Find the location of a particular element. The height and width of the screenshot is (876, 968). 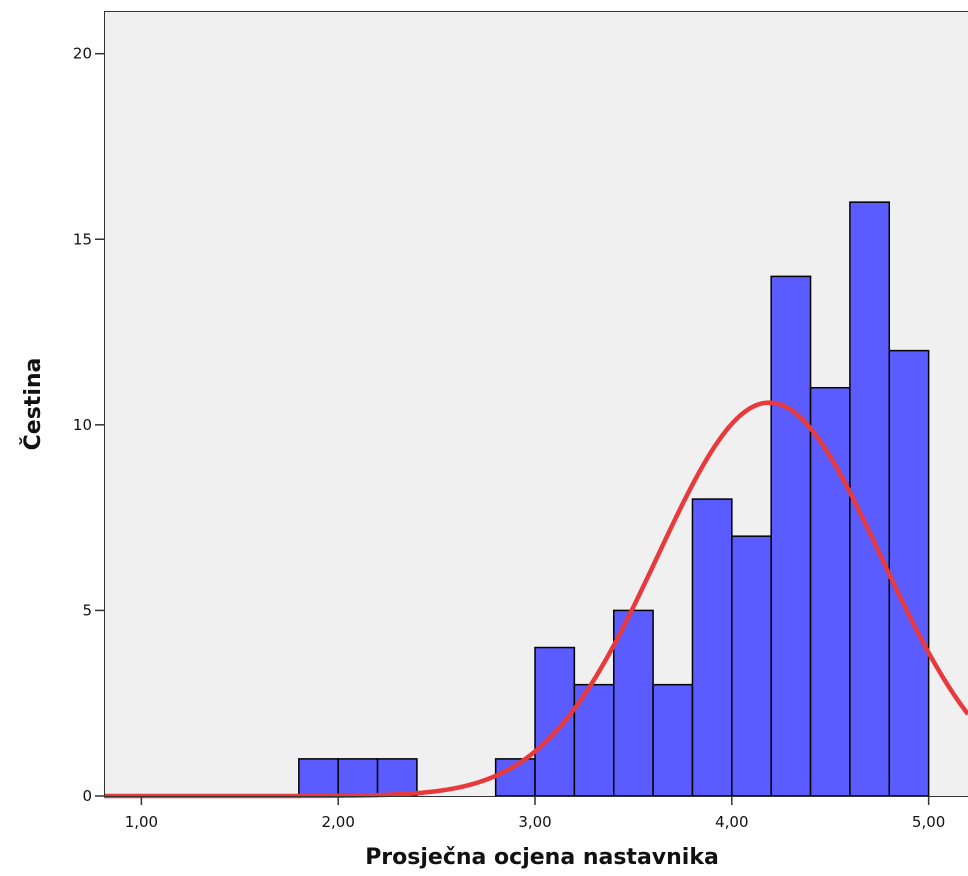

x-tick-label-3: 3,00 is located at coordinates (534, 822).